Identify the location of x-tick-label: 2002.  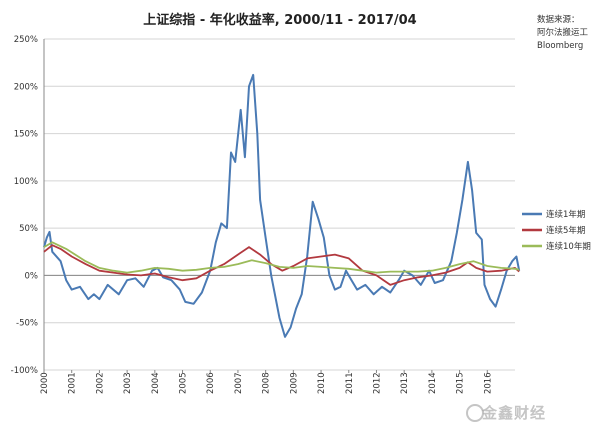
(100, 383).